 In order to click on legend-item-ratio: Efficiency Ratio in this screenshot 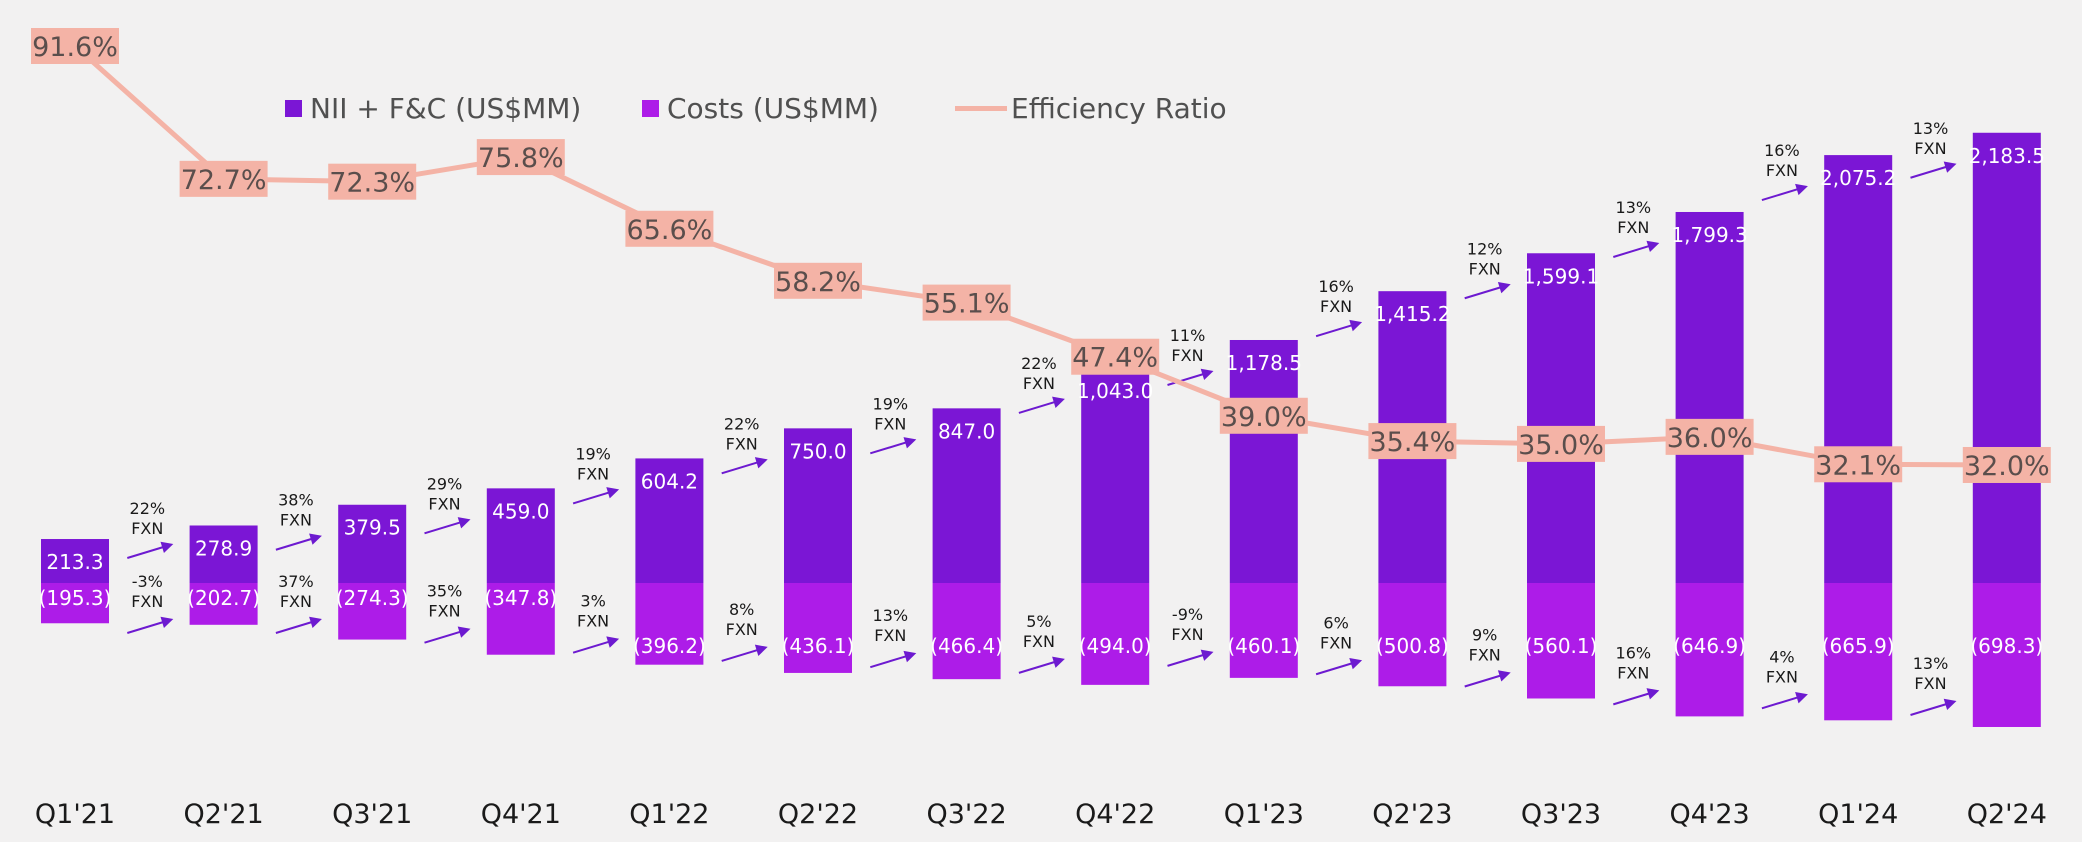, I will do `click(1091, 108)`.